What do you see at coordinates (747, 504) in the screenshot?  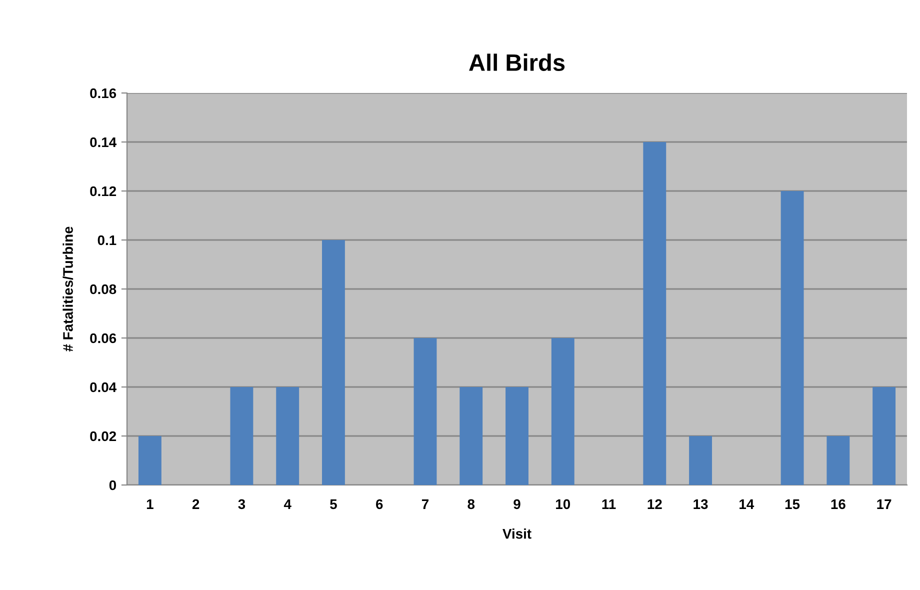 I see `x-tick-label: 14` at bounding box center [747, 504].